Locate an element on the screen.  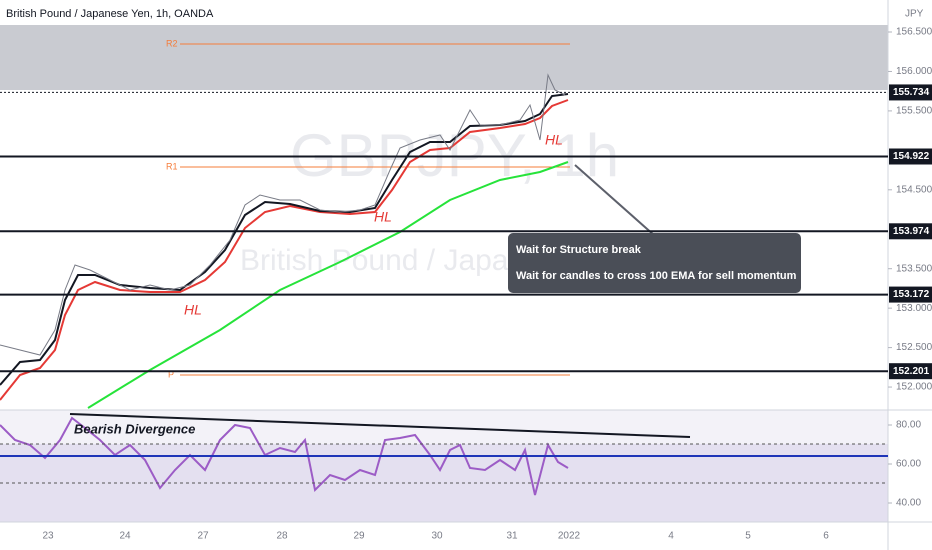
note-pointer is located at coordinates (615, 200).